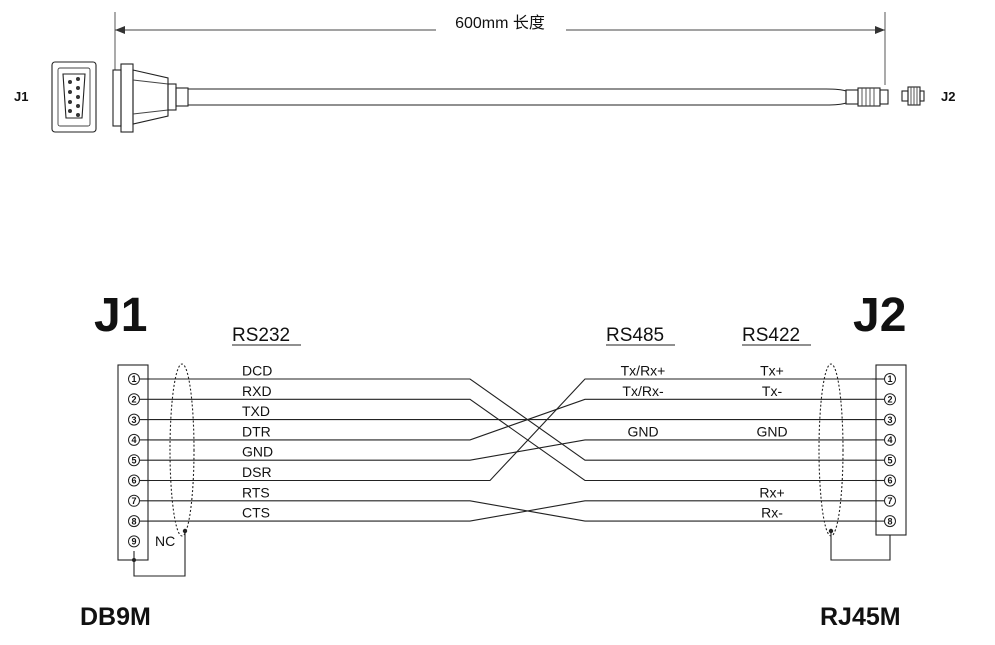 This screenshot has width=995, height=645. What do you see at coordinates (139, 399) in the screenshot?
I see `db9-pin-2: 2` at bounding box center [139, 399].